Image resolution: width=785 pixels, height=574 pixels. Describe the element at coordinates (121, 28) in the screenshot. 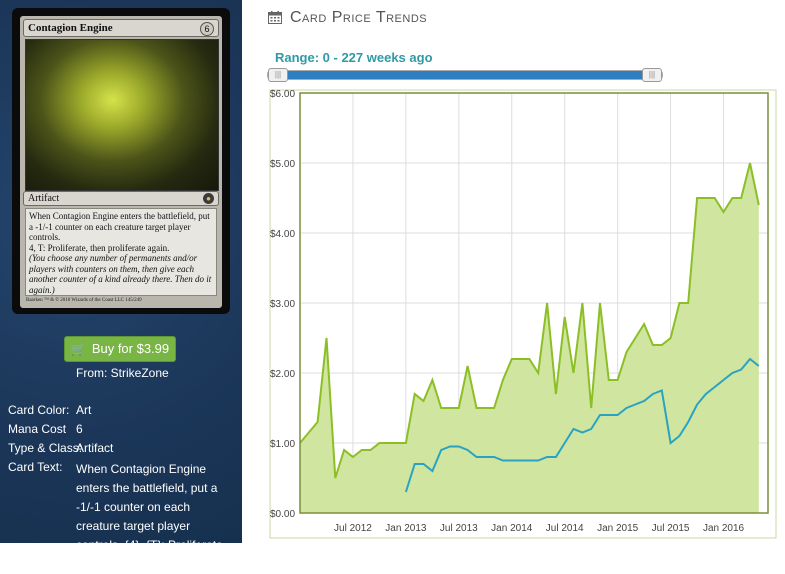

I see `card-name-bar: Contagion Engine 6` at that location.